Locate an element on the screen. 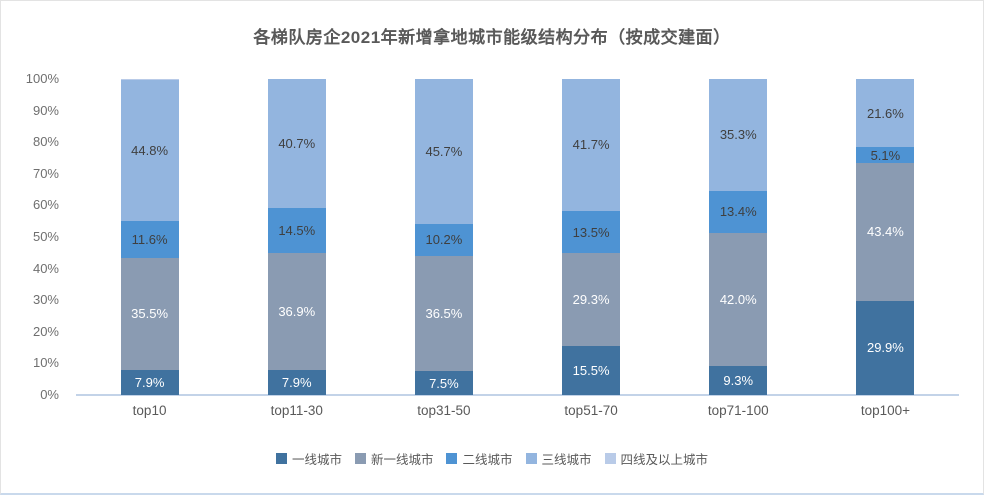  segment-top11-30-series2: 36.9% is located at coordinates (297, 311).